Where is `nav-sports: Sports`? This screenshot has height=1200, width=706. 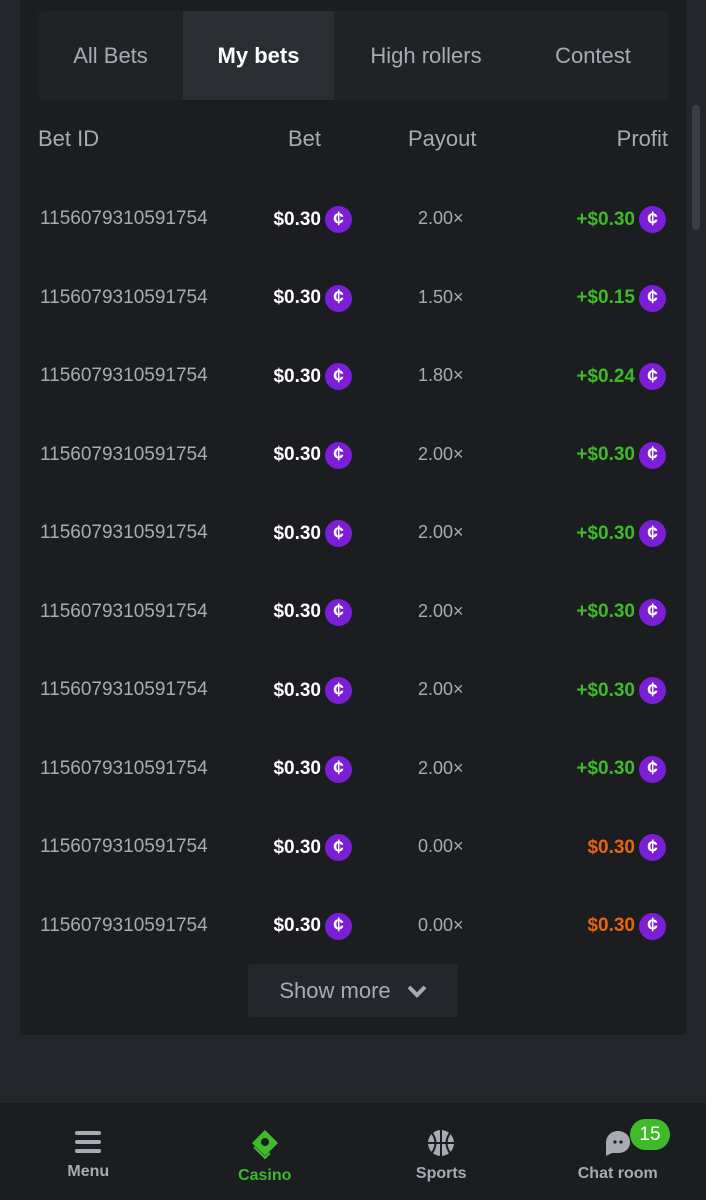
nav-sports: Sports is located at coordinates (441, 1151).